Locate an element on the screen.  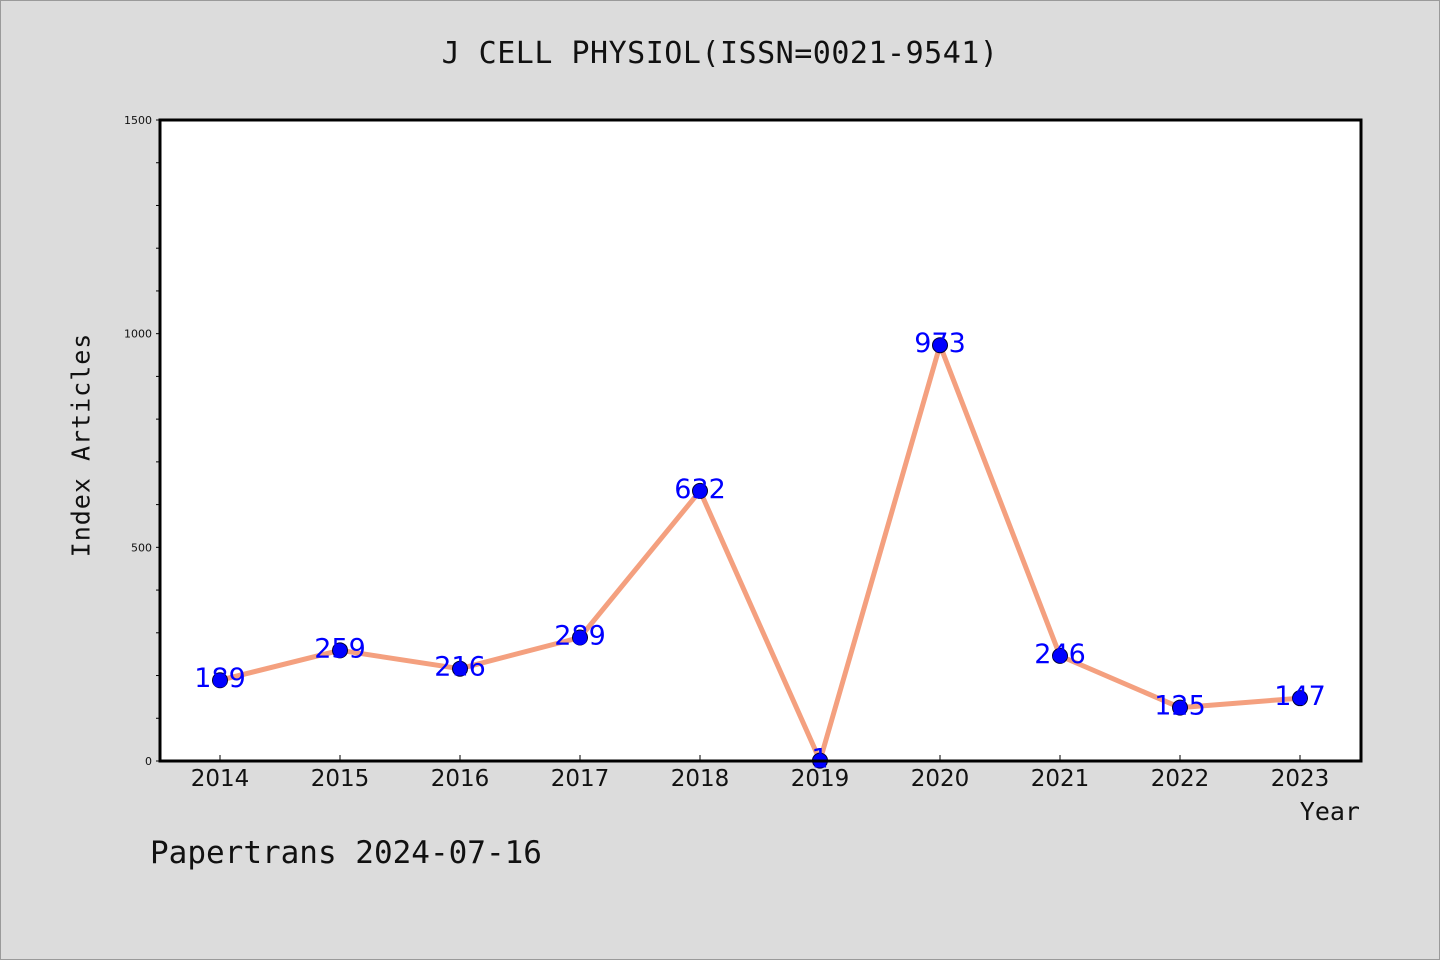
data-point-label: 216 is located at coordinates (460, 667).